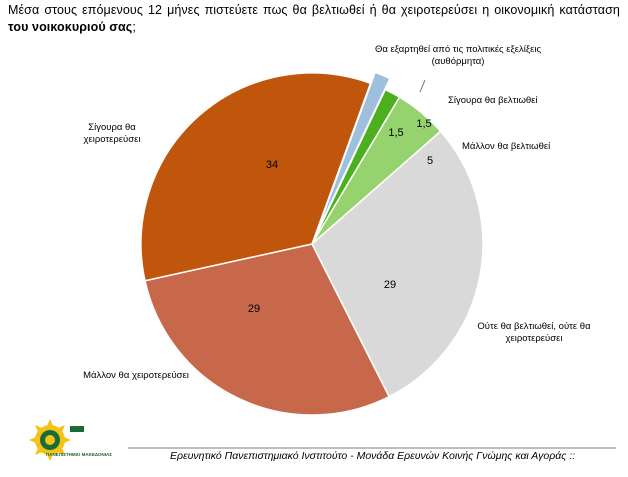  What do you see at coordinates (493, 100) in the screenshot?
I see `slice-category-label-1: Σίγουρα θα βελτιωθεί` at bounding box center [493, 100].